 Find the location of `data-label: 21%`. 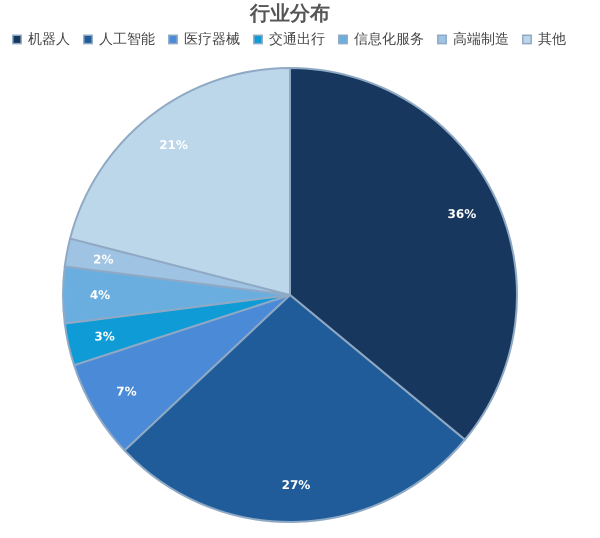

data-label: 21% is located at coordinates (173, 145).